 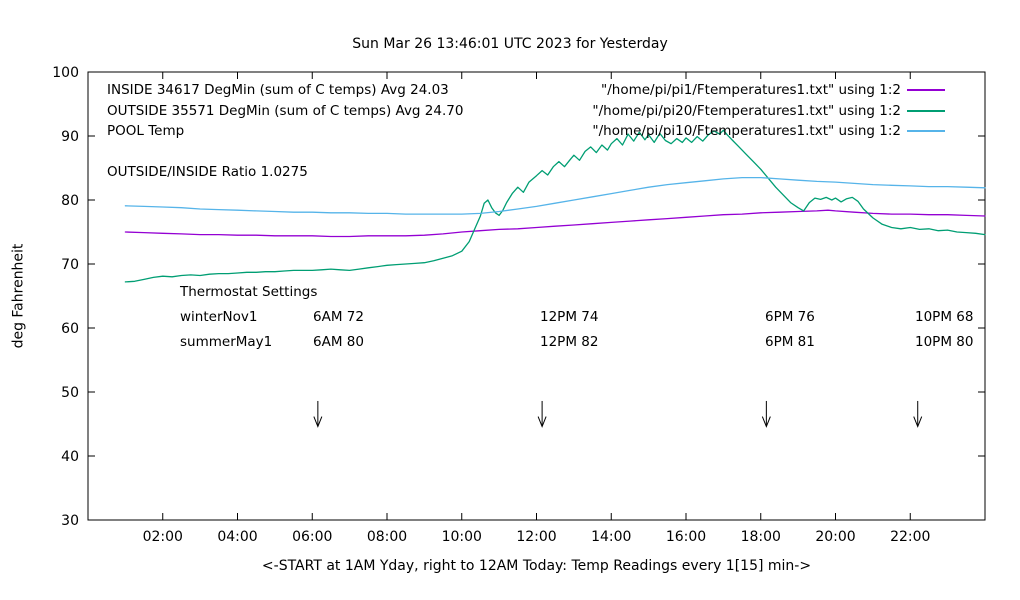 I want to click on x-tick-label: 12:00, so click(x=536, y=537).